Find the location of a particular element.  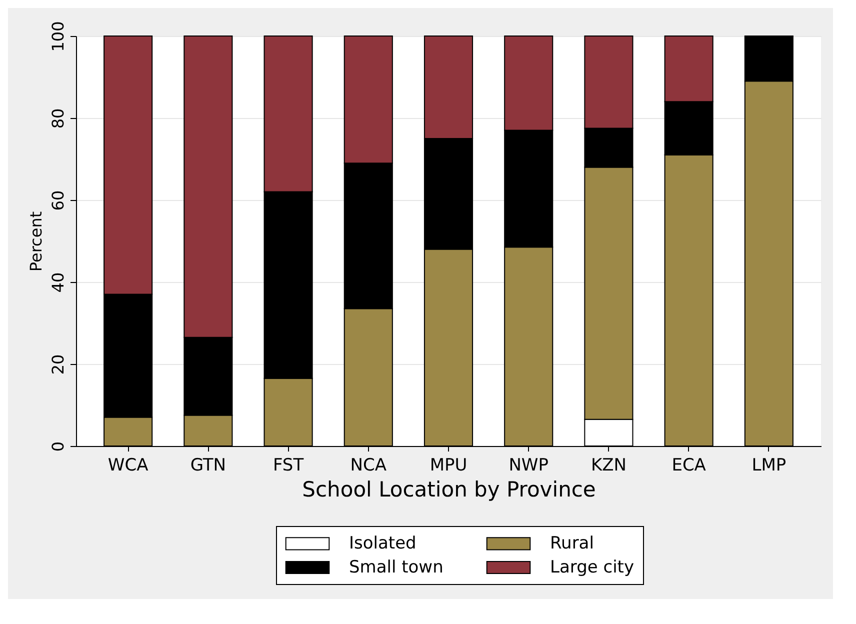

x-tick-label: GTN is located at coordinates (208, 466).